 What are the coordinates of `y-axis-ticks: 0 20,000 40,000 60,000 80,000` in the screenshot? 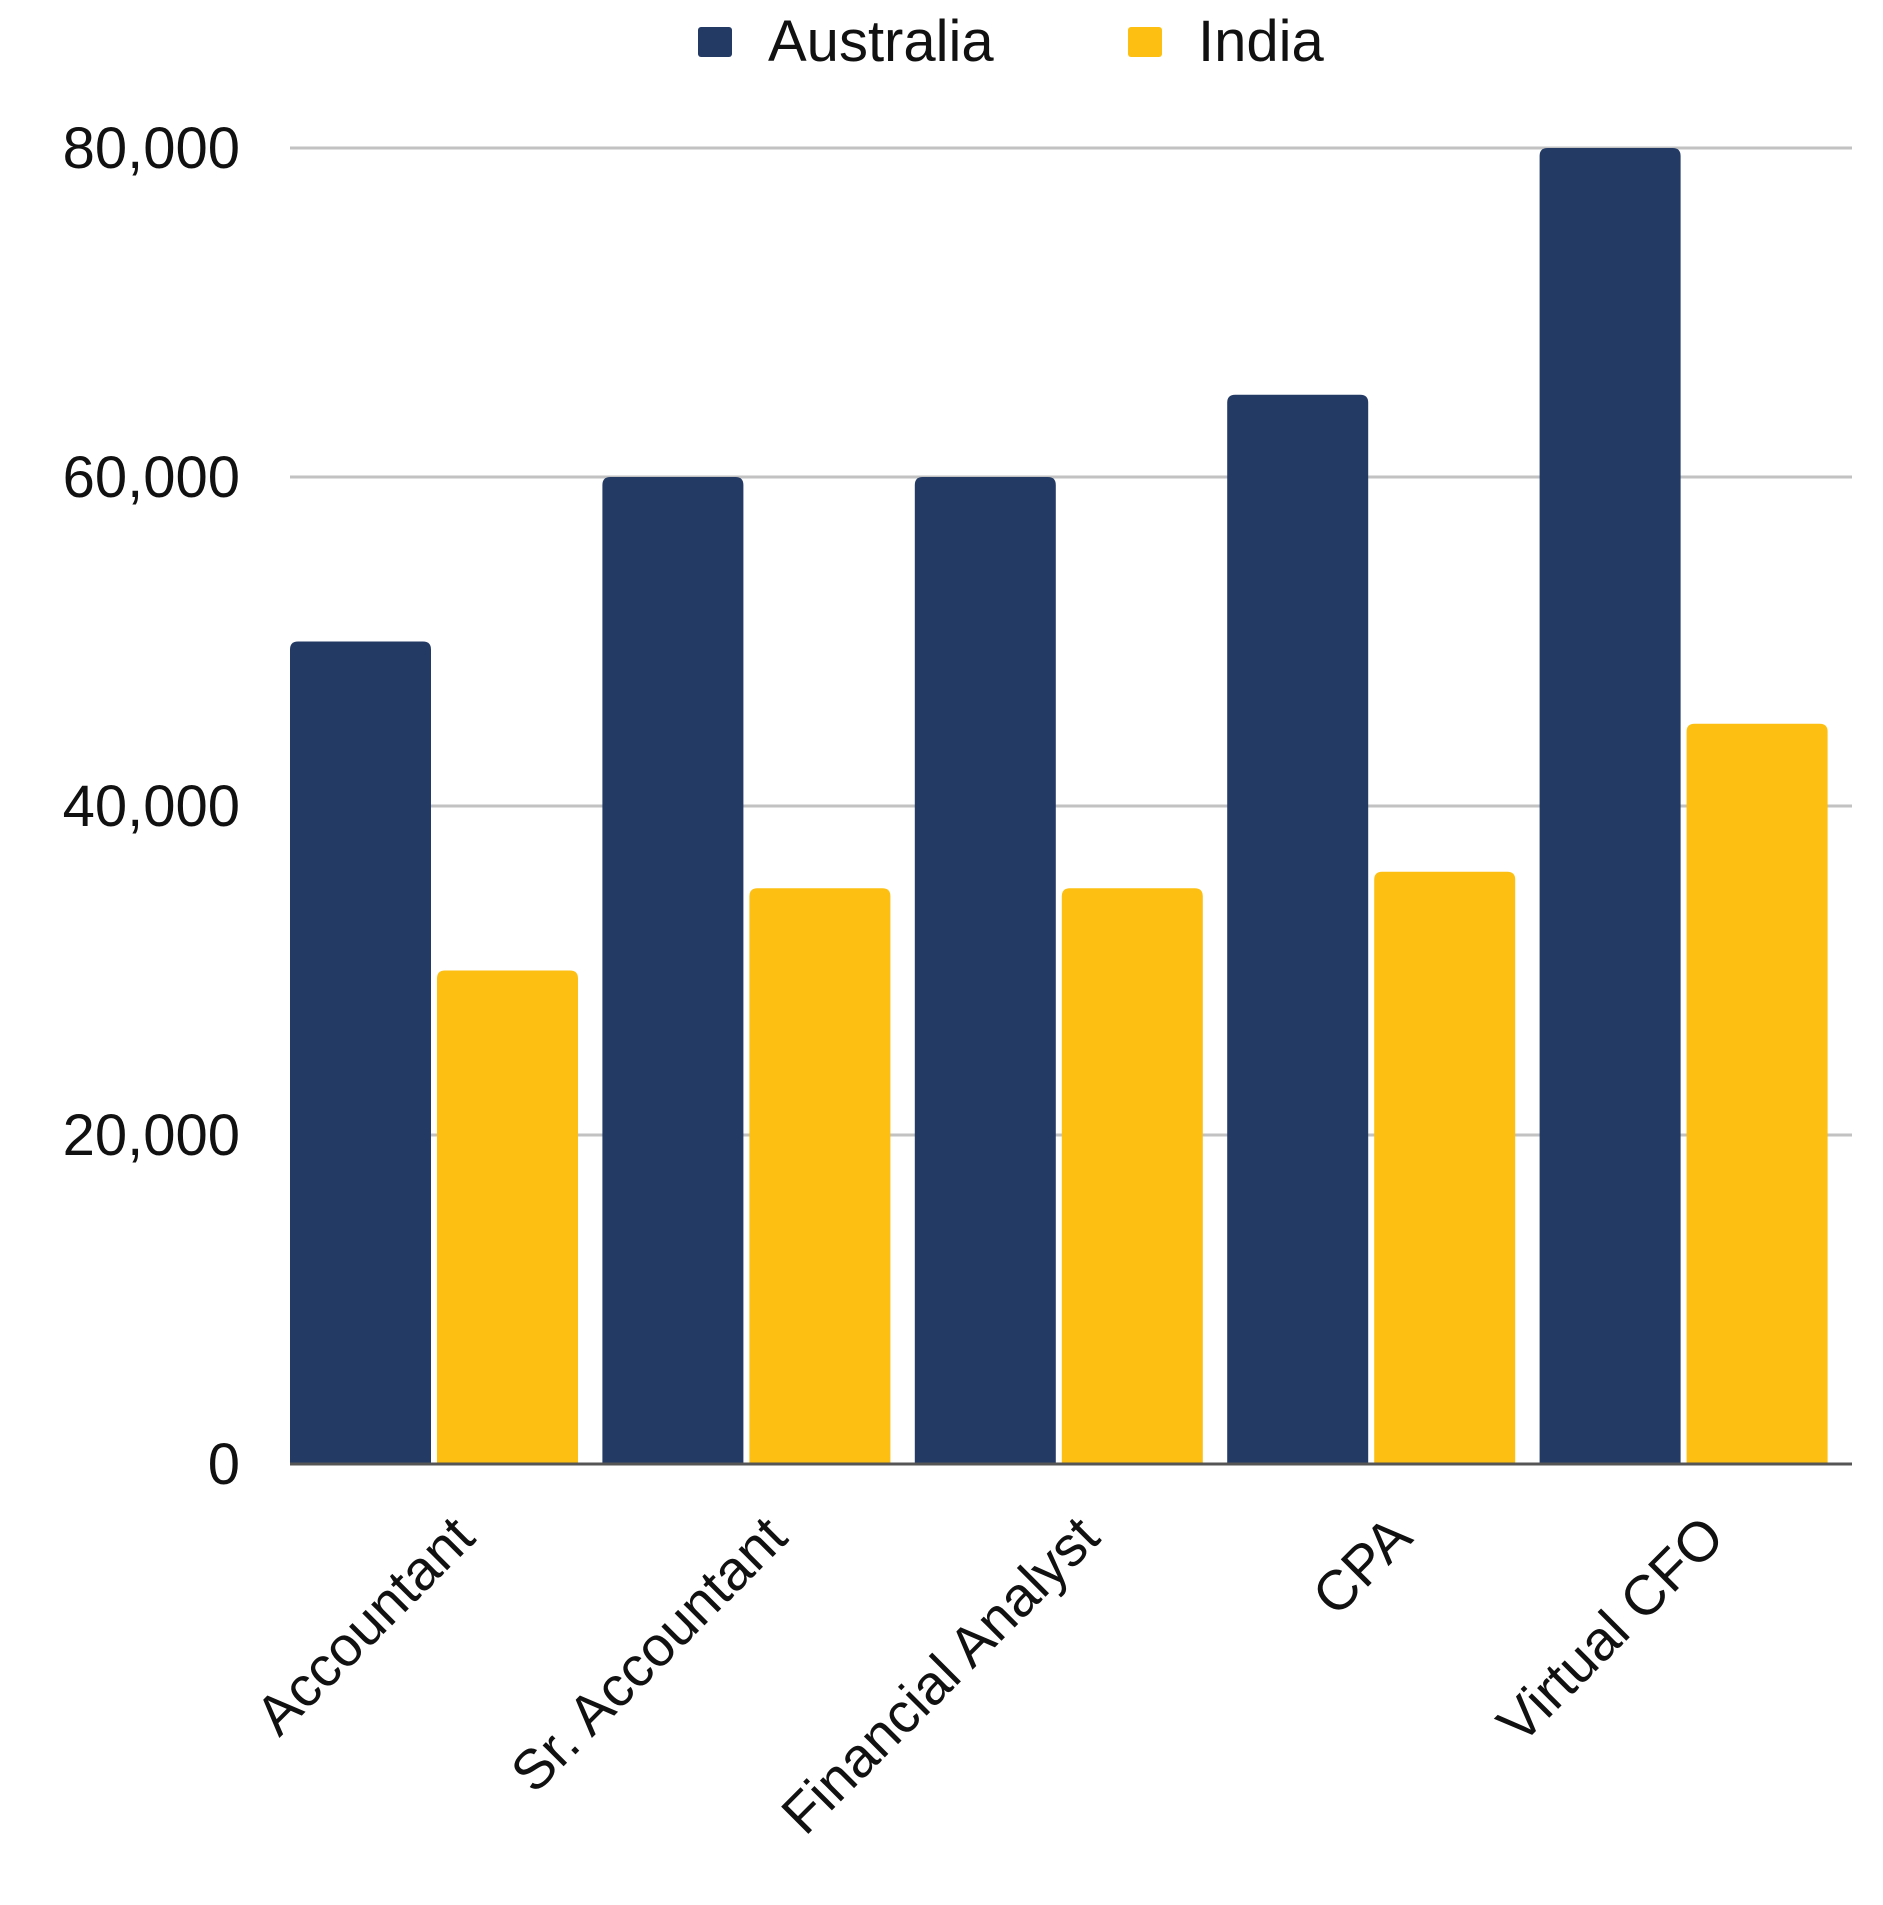 It's located at (151, 806).